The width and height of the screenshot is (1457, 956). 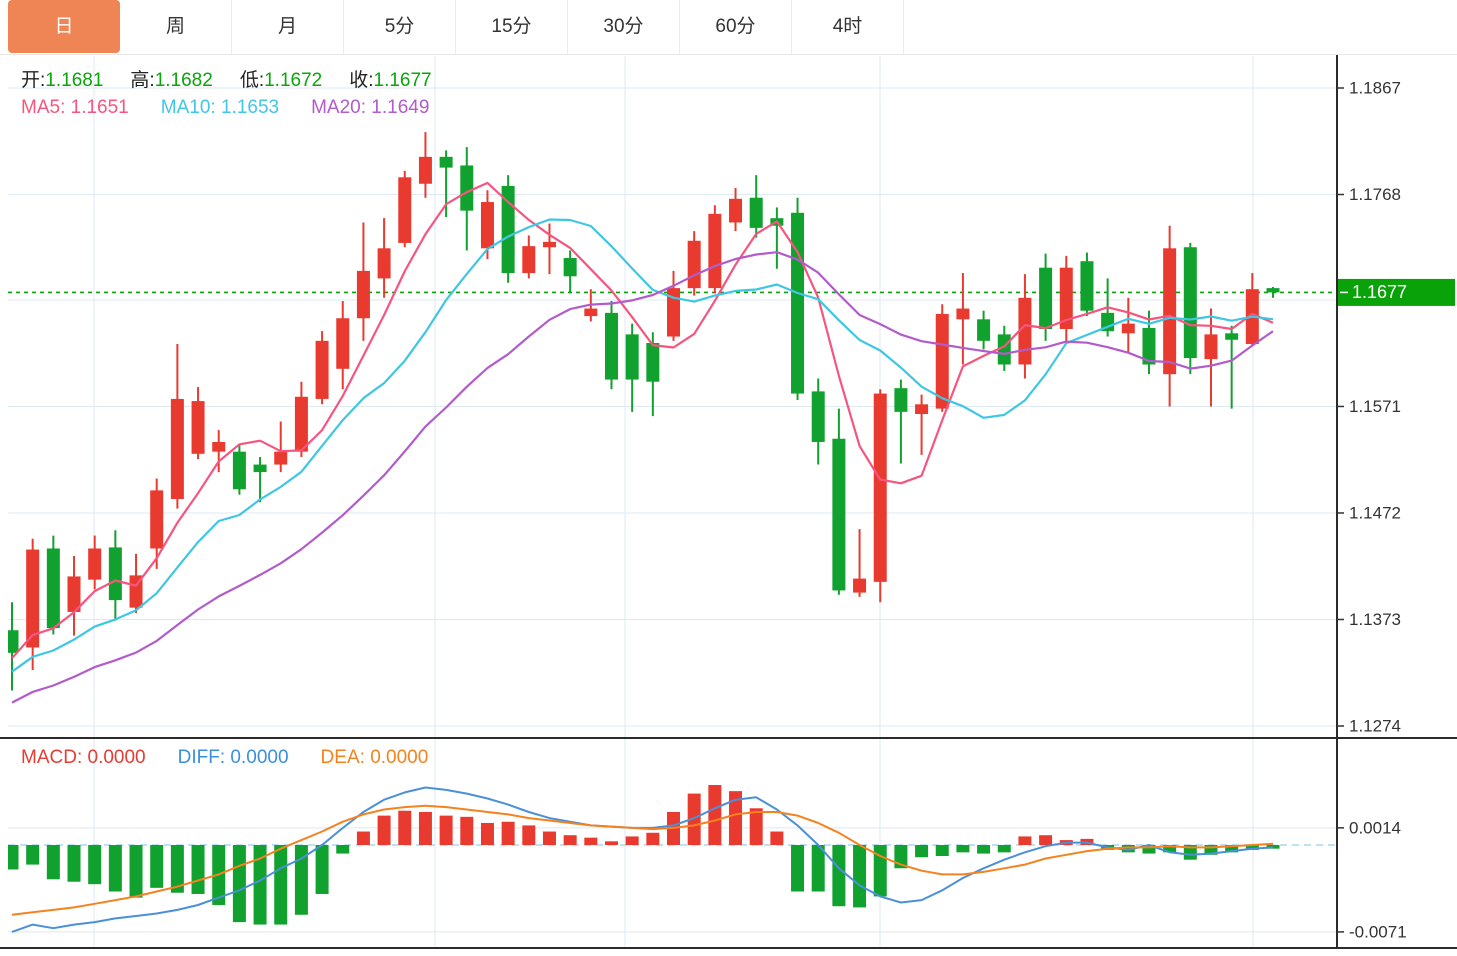 I want to click on macd-bars, so click(x=644, y=855).